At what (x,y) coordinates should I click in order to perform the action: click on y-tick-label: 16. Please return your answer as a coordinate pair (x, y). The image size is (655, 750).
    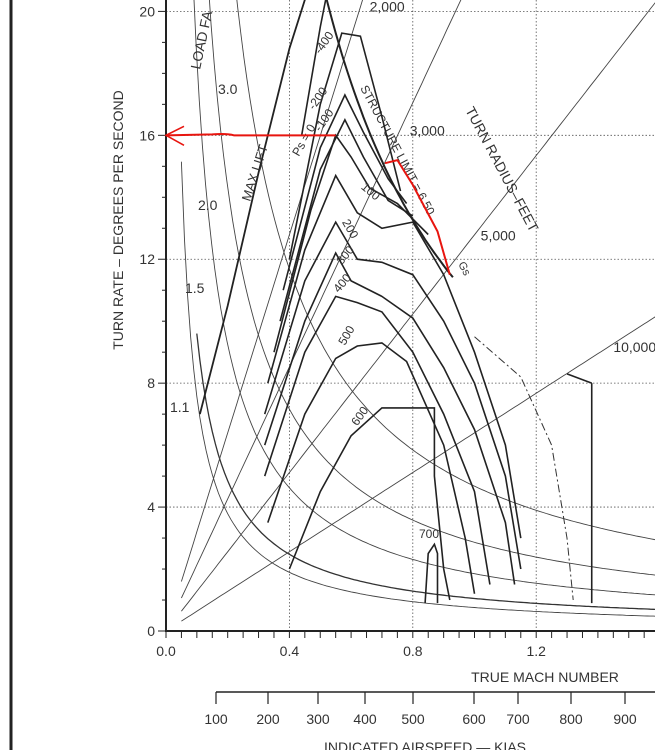
    Looking at the image, I should click on (147, 135).